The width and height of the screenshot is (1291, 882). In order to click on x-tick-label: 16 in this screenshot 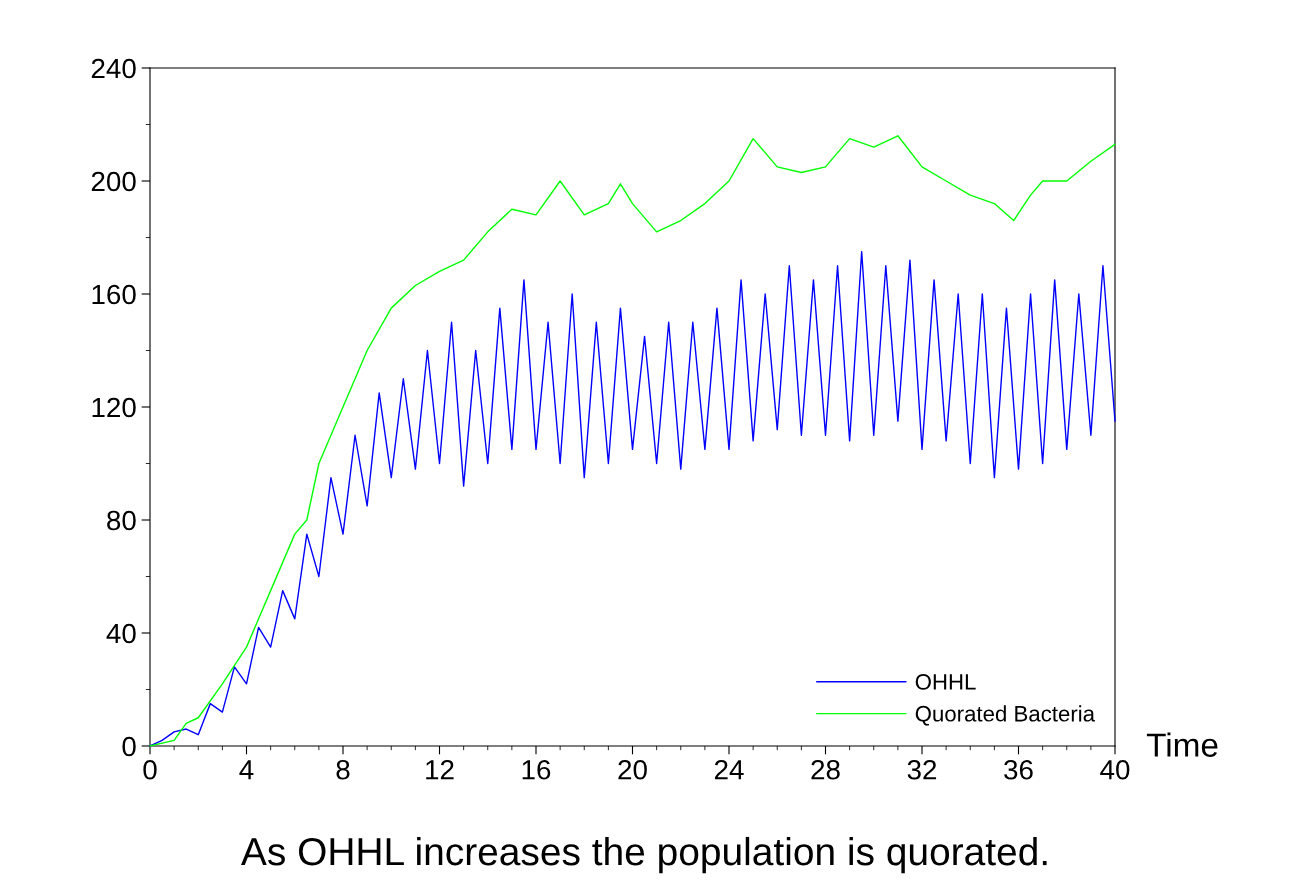, I will do `click(536, 769)`.